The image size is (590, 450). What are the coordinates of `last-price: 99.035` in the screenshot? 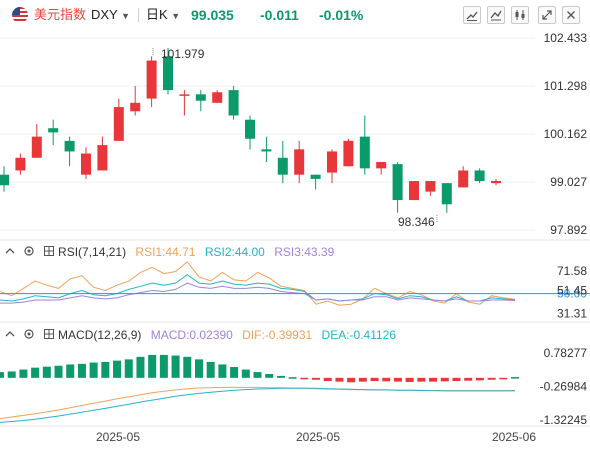 It's located at (212, 15).